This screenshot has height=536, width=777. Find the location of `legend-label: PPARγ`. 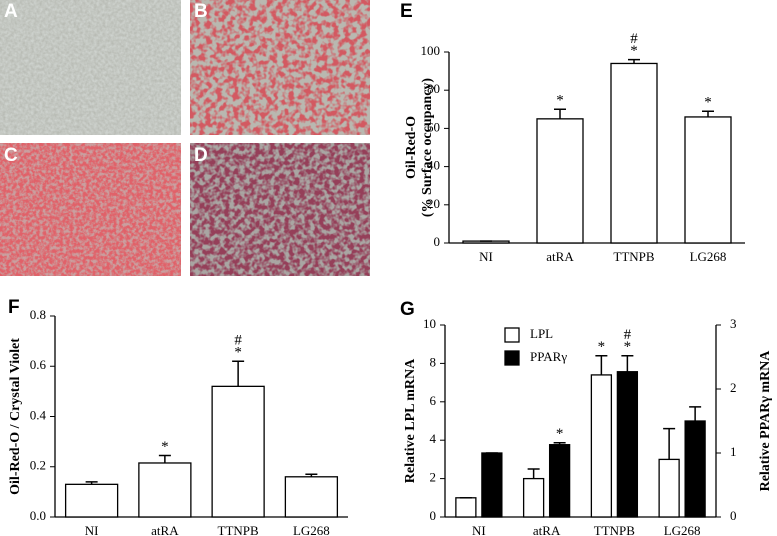

legend-label: PPARγ is located at coordinates (548, 356).